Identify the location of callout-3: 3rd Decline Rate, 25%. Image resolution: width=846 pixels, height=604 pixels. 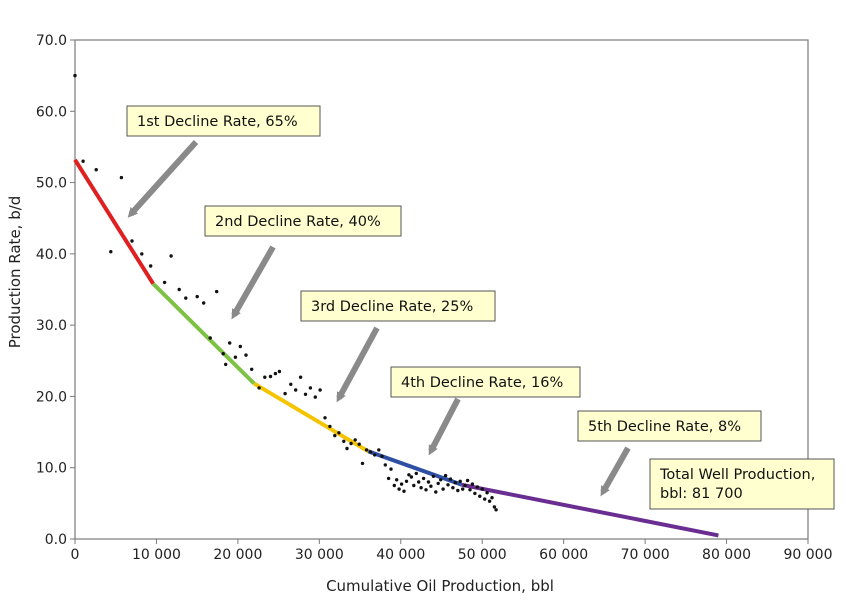
(398, 346).